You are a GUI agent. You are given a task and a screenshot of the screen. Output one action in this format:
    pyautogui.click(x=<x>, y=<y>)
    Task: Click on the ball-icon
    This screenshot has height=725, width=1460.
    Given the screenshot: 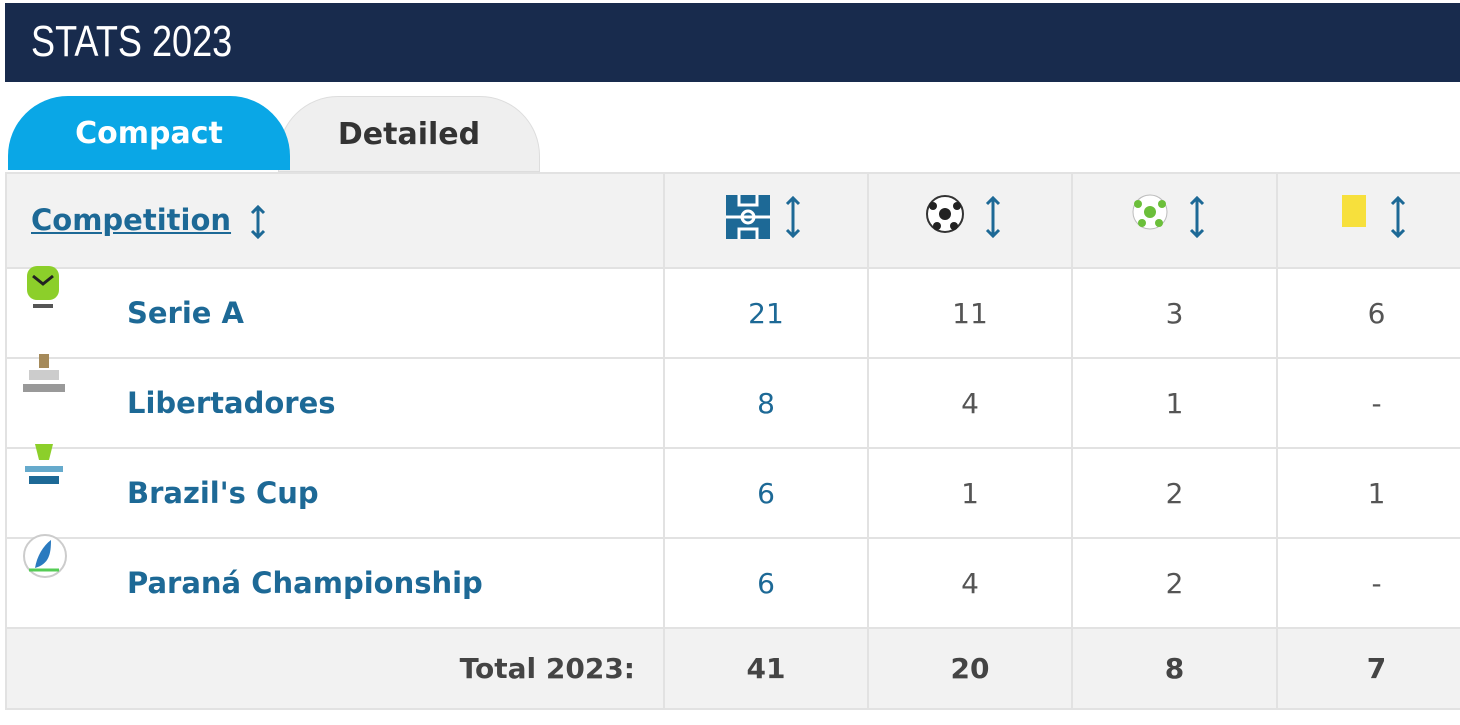 What is the action you would take?
    pyautogui.click(x=963, y=217)
    